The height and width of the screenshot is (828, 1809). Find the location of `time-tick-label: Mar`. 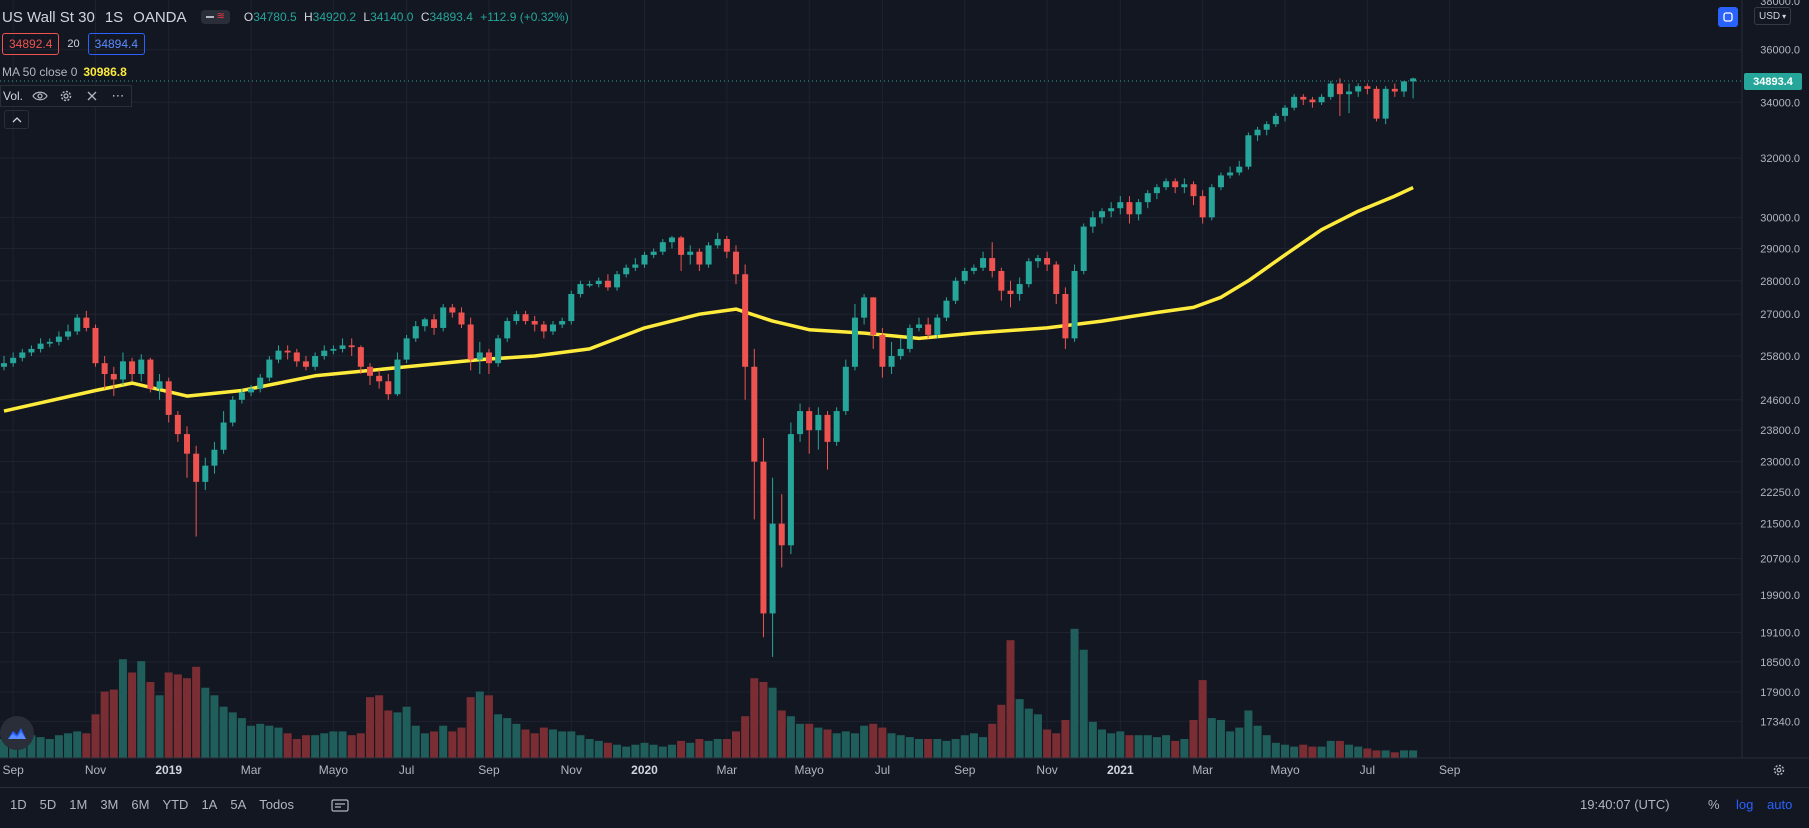

time-tick-label: Mar is located at coordinates (251, 770).